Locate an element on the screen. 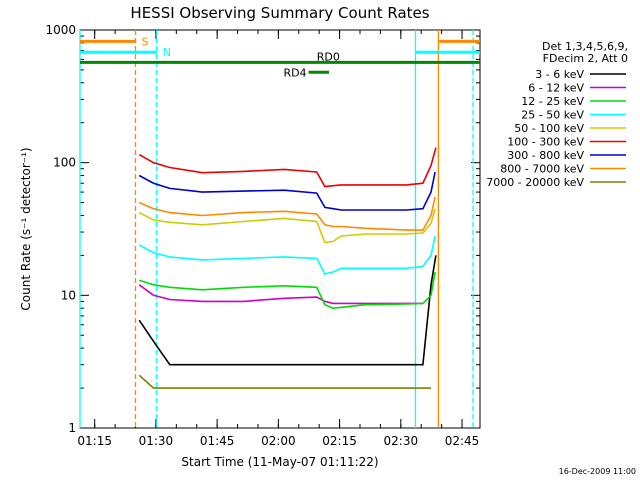 This screenshot has height=480, width=640. x-tick-label: 02:45 is located at coordinates (462, 441).